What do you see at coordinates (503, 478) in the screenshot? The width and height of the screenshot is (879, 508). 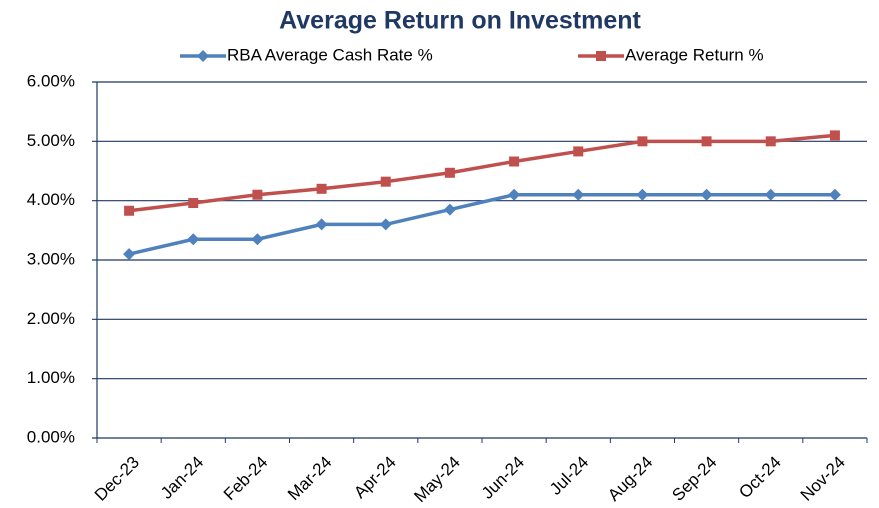 I see `x-tick-label: Jun-24` at bounding box center [503, 478].